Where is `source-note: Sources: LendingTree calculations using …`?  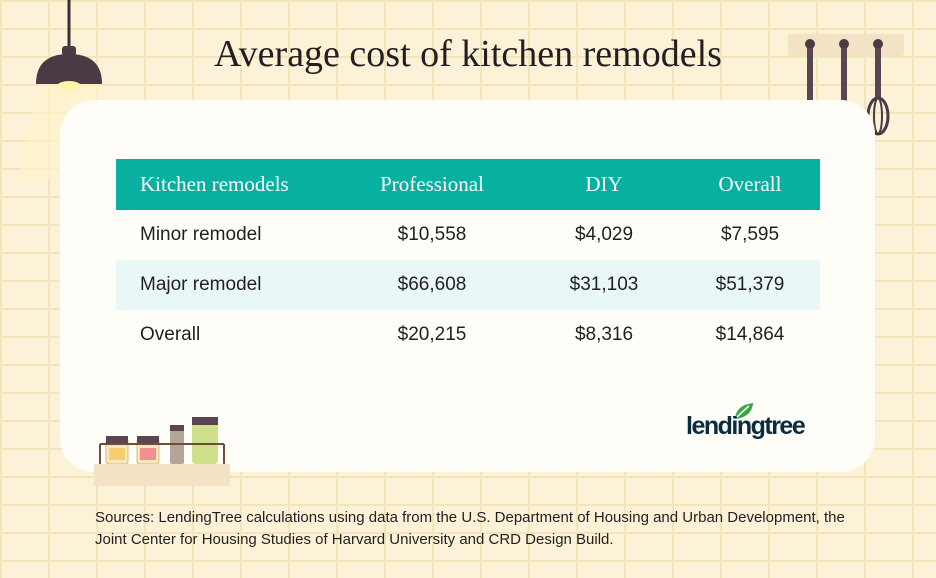 source-note: Sources: LendingTree calculations using … is located at coordinates (470, 528).